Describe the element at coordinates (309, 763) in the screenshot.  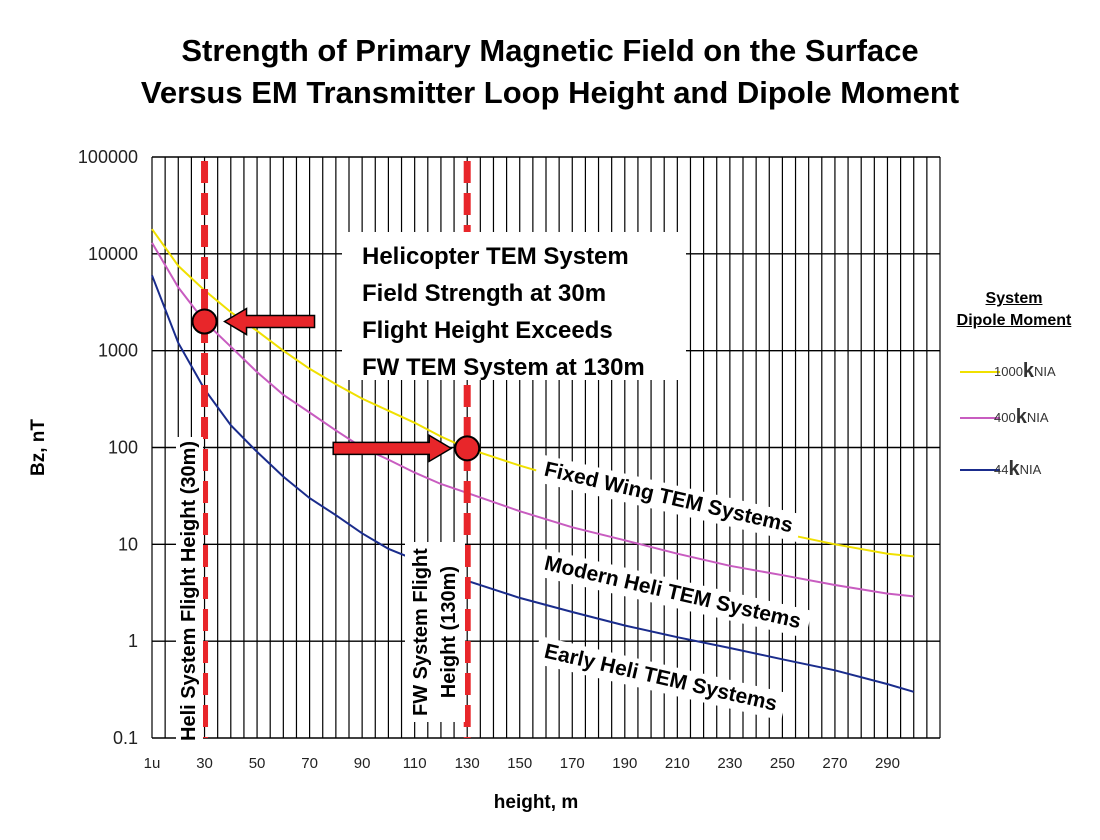
I see `x-tick-label: 70` at that location.